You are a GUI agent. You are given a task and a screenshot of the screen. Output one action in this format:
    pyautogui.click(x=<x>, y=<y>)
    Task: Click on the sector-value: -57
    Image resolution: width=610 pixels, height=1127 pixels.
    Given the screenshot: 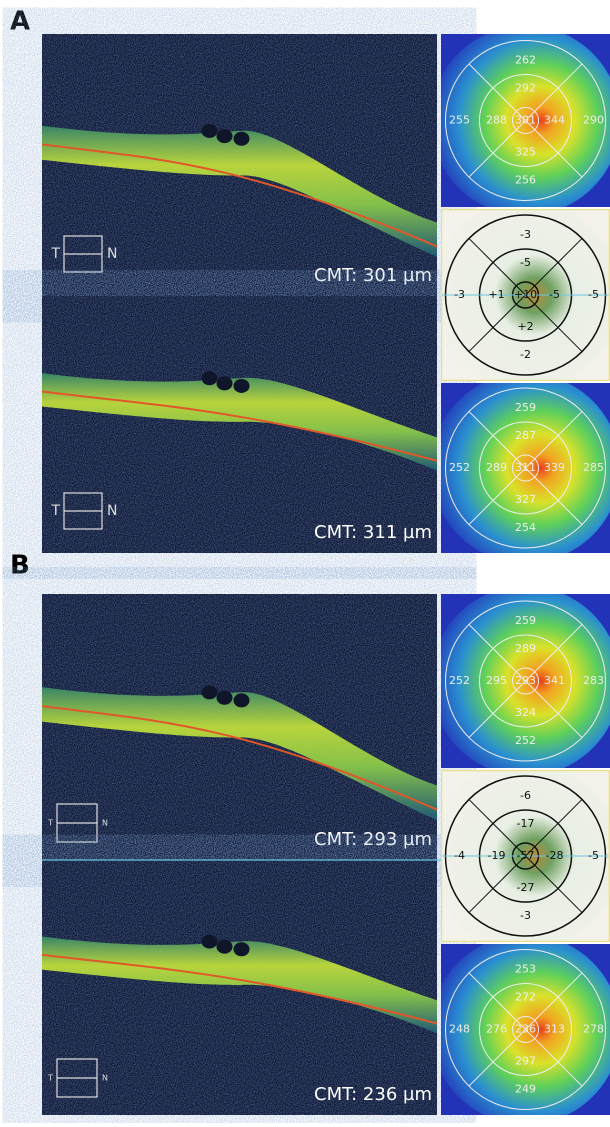 What is the action you would take?
    pyautogui.click(x=526, y=855)
    